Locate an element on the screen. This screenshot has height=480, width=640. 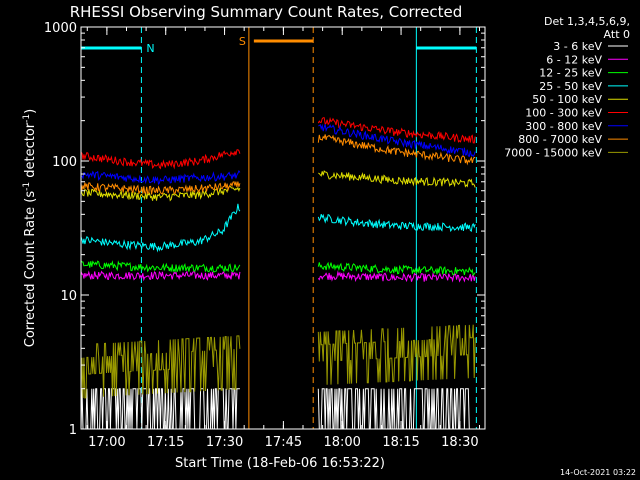
legend-header-1: Det 1,3,4,5,6,9, is located at coordinates (587, 21).